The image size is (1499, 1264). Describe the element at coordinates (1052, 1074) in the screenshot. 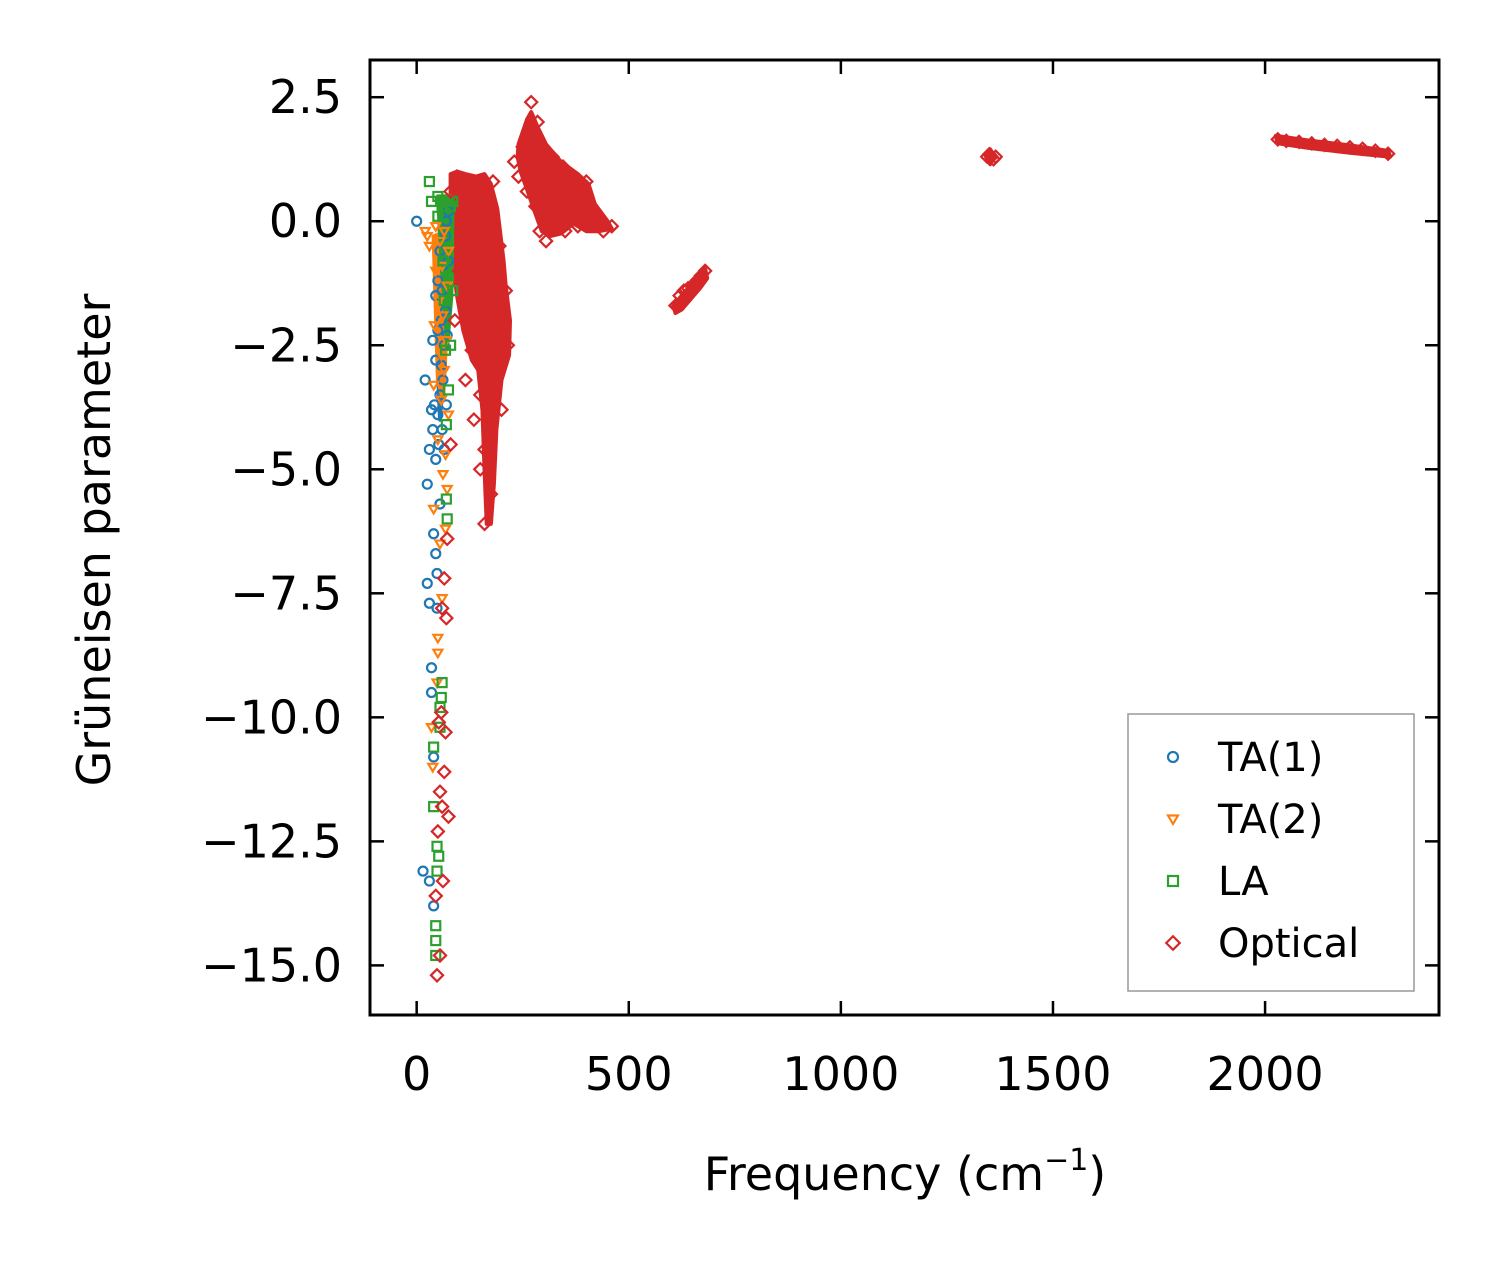

I see `x-tick-label: 1500` at that location.